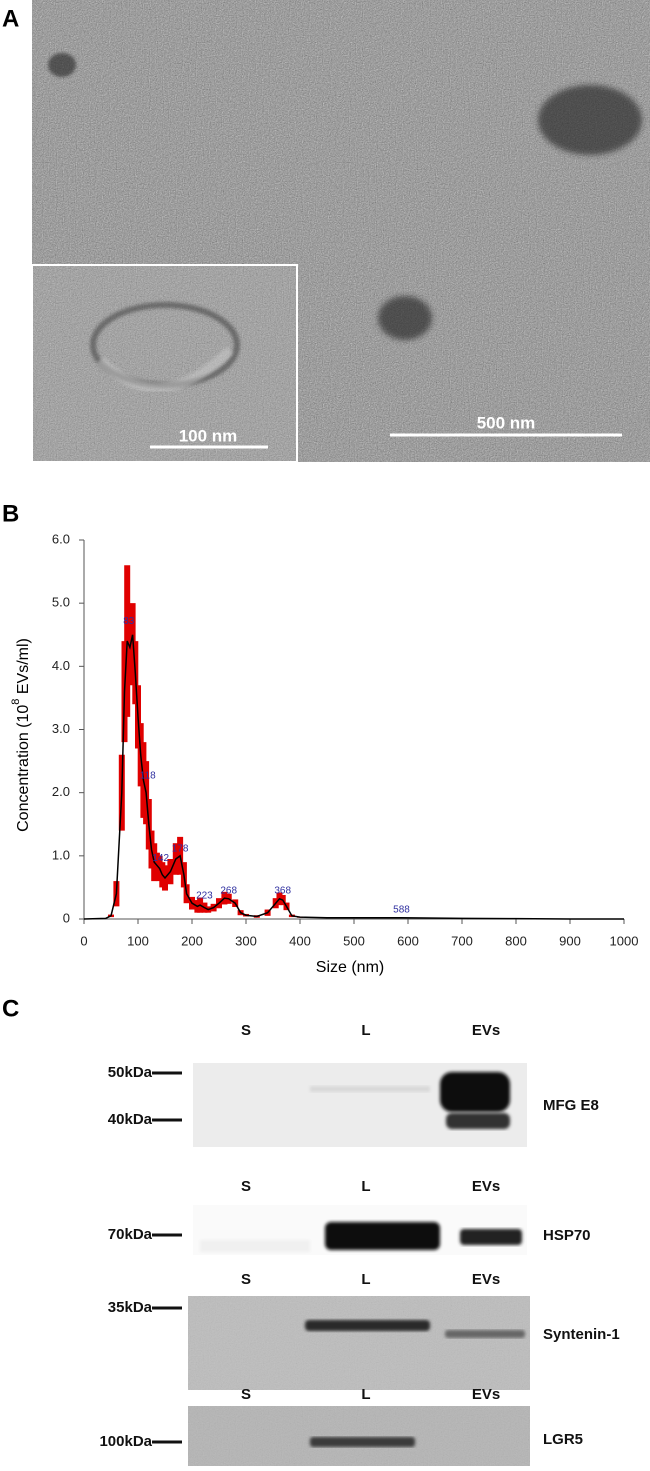 The height and width of the screenshot is (1471, 650). Describe the element at coordinates (563, 1439) in the screenshot. I see `protein-label: LGR5` at that location.